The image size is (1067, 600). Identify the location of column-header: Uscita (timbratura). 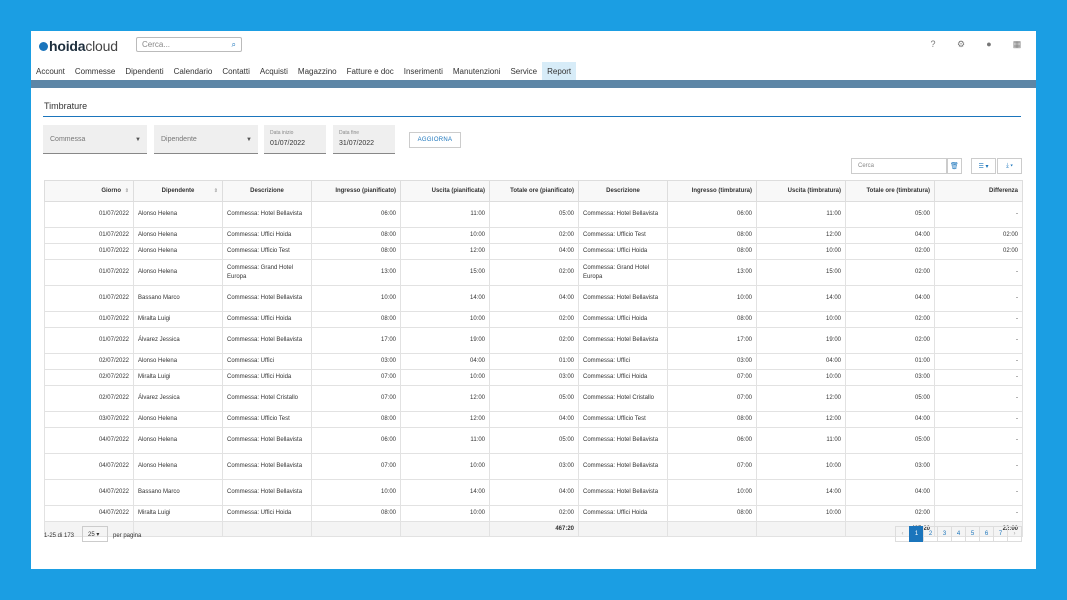
(801, 191).